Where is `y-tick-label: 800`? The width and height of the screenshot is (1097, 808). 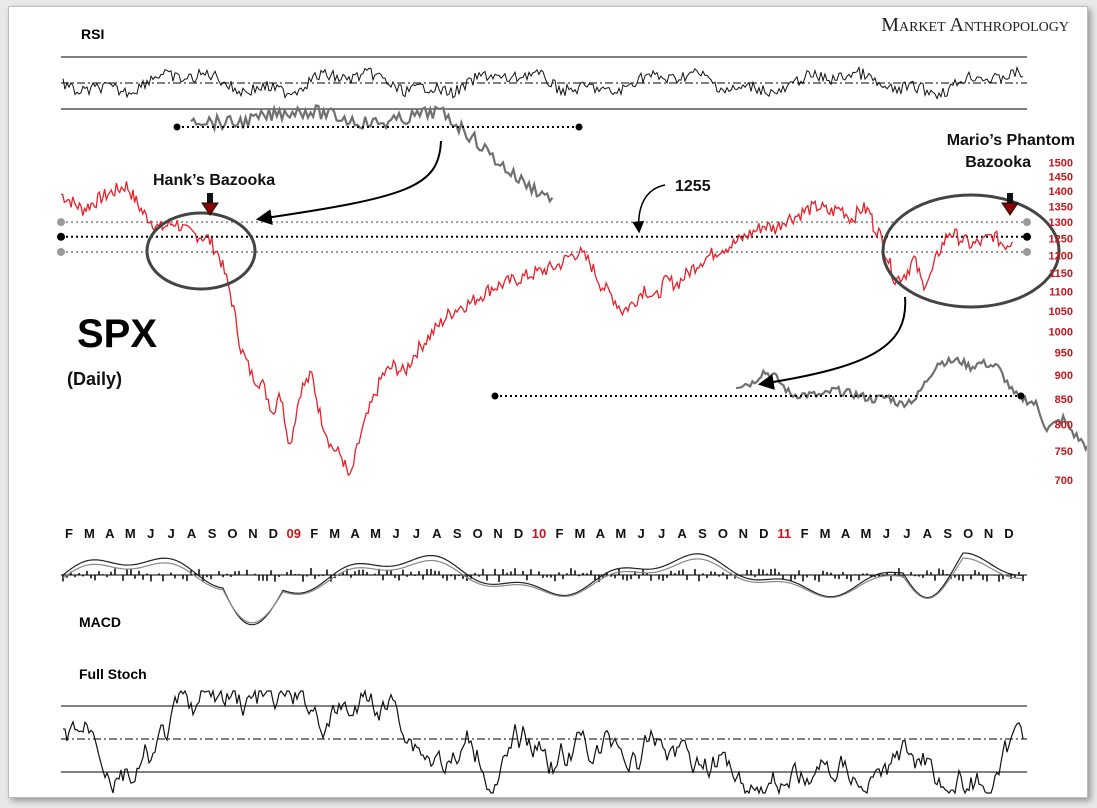 y-tick-label: 800 is located at coordinates (1064, 425).